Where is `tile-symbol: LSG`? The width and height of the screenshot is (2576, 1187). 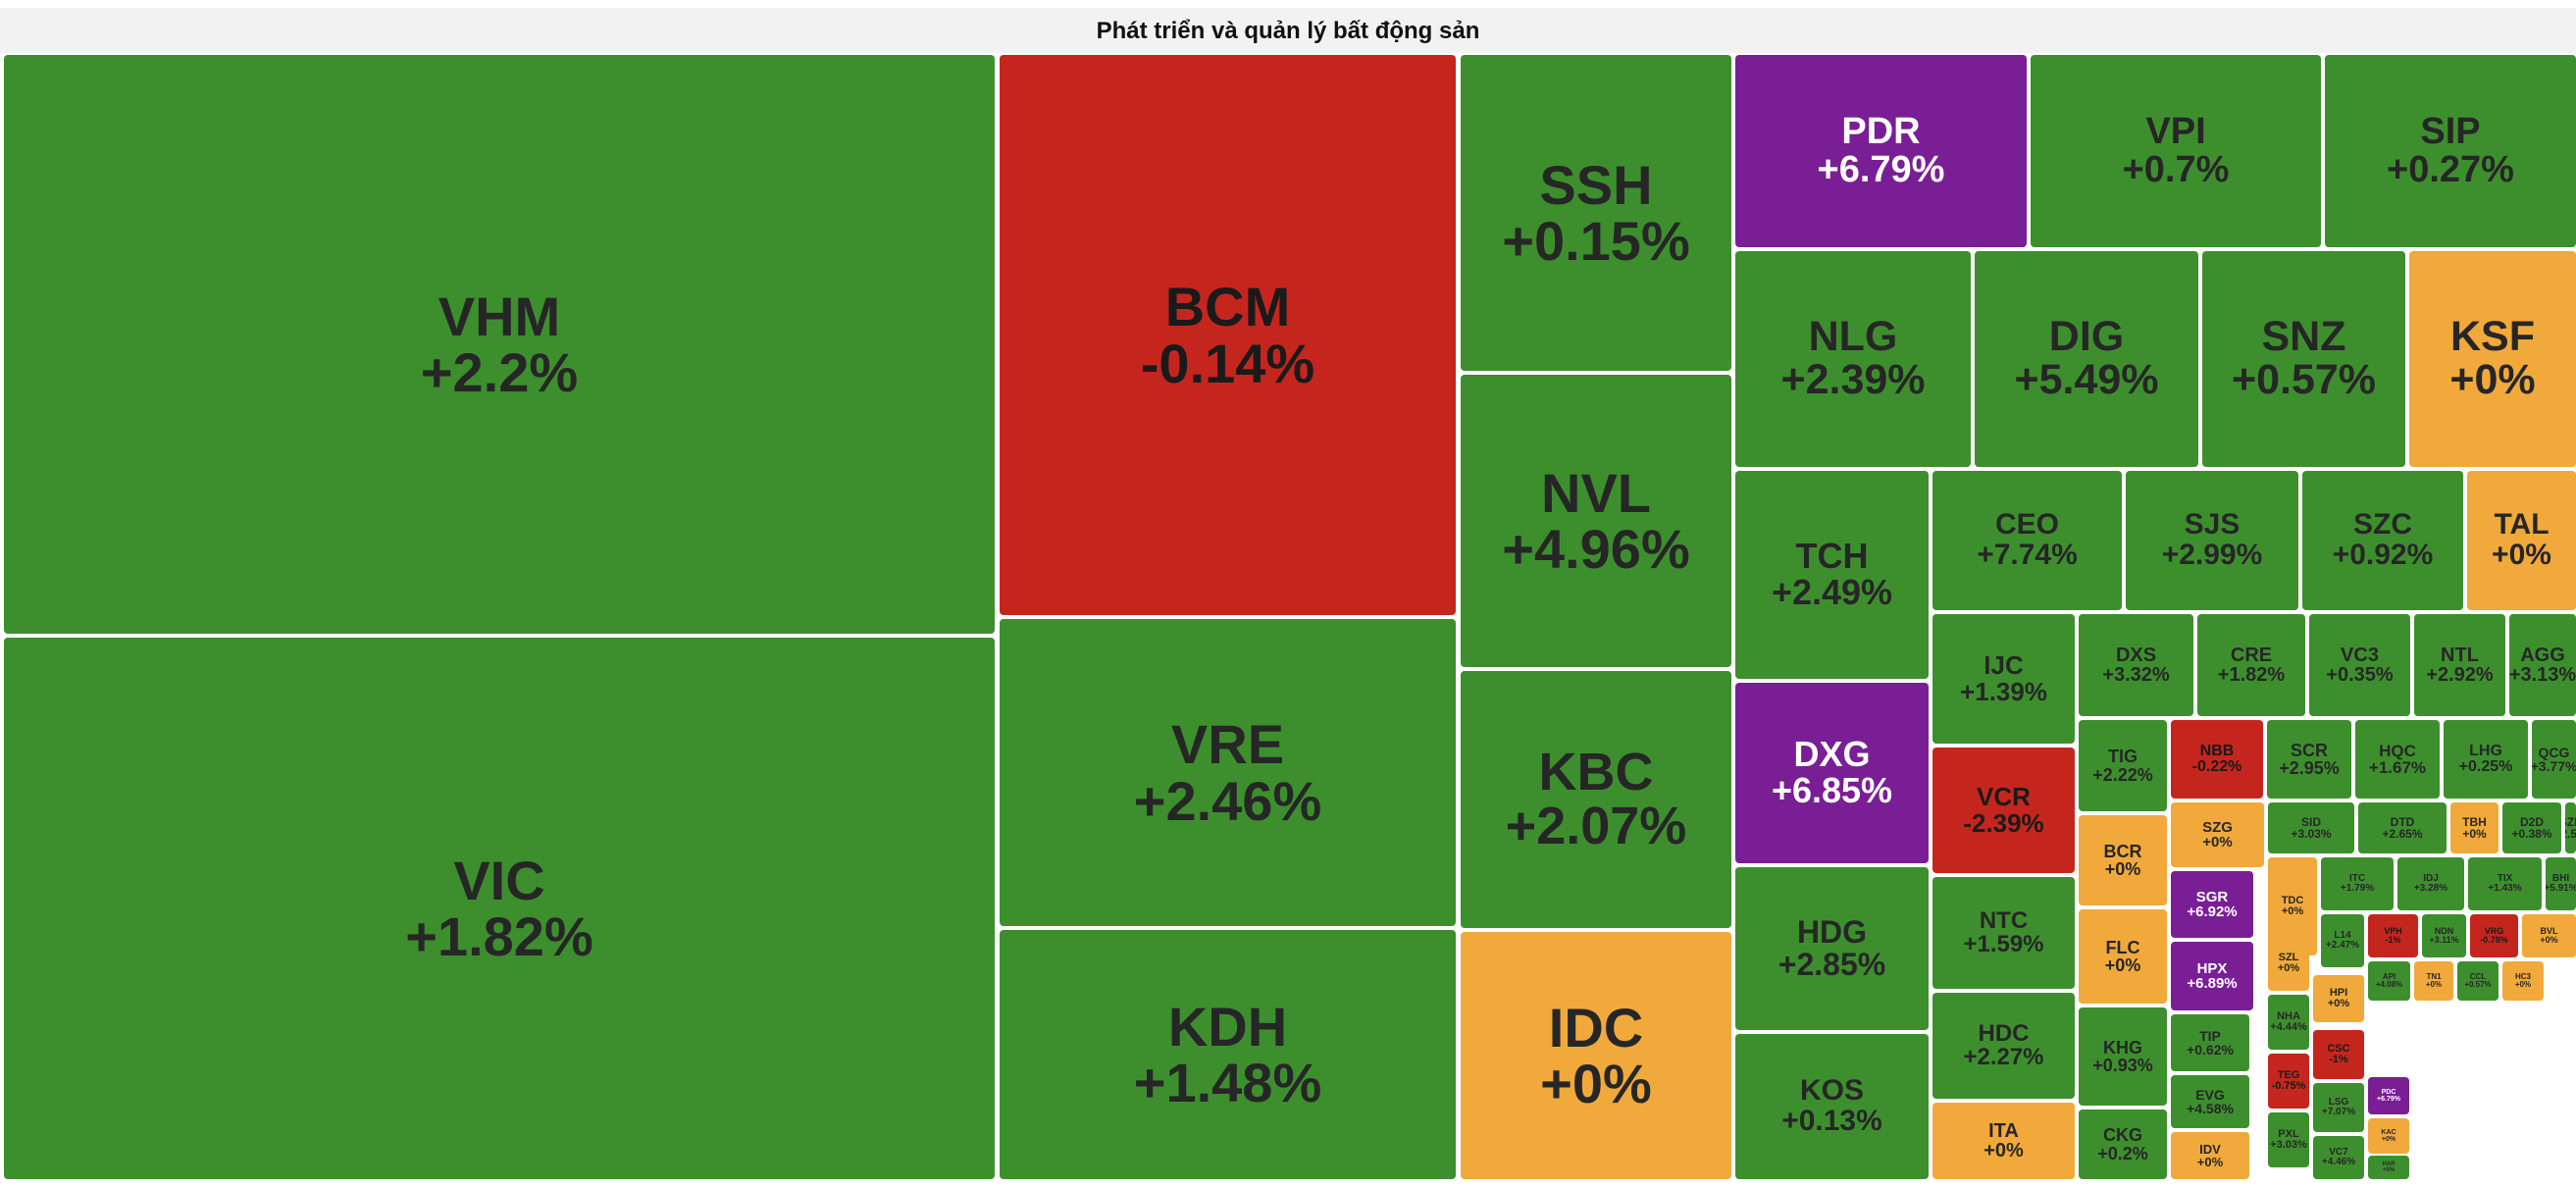
tile-symbol: LSG is located at coordinates (2338, 1102).